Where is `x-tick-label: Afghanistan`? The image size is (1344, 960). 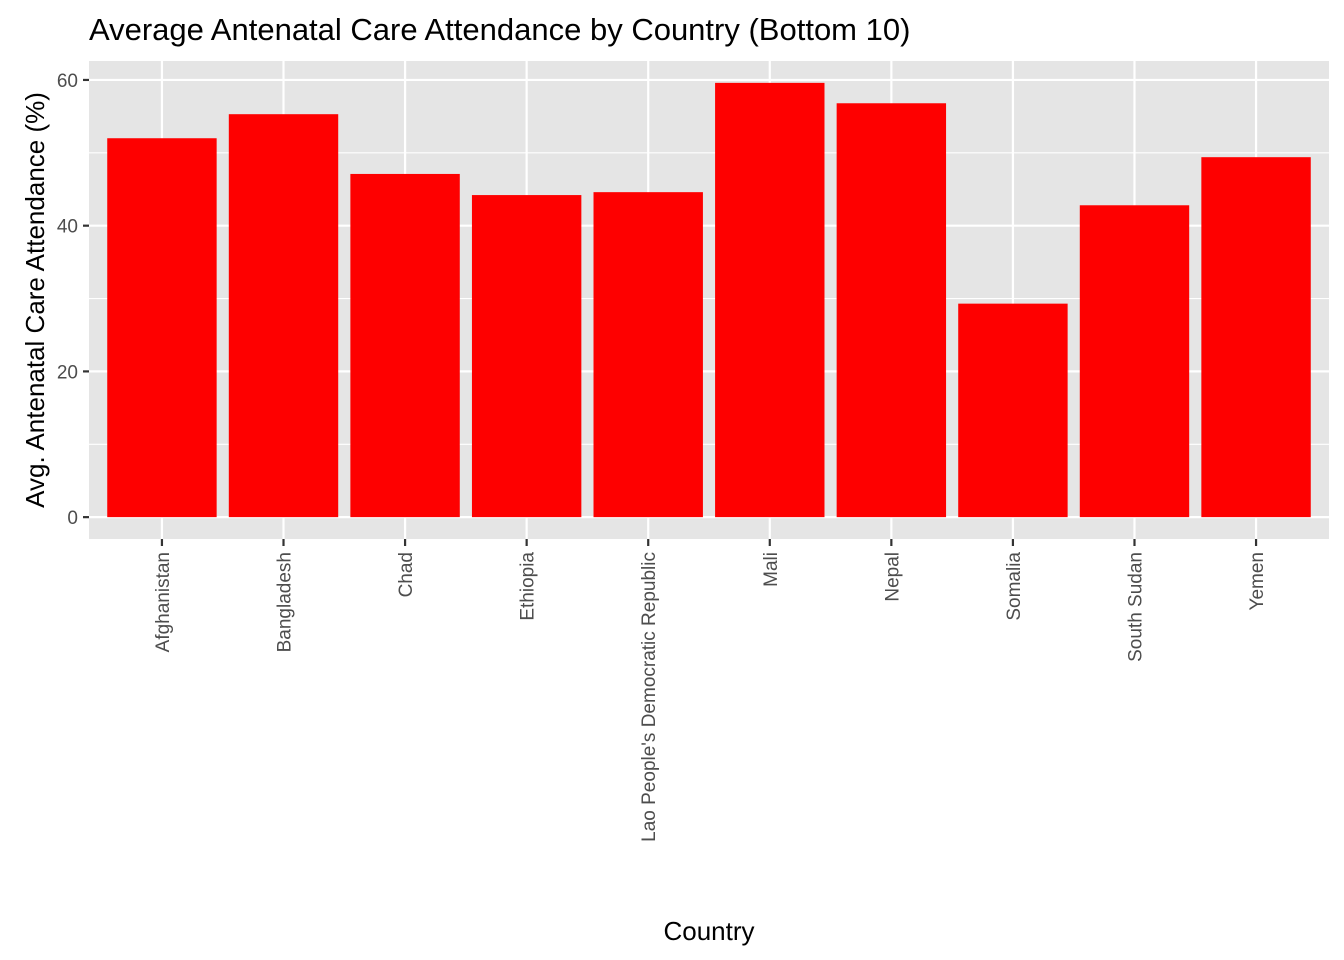
x-tick-label: Afghanistan is located at coordinates (163, 602).